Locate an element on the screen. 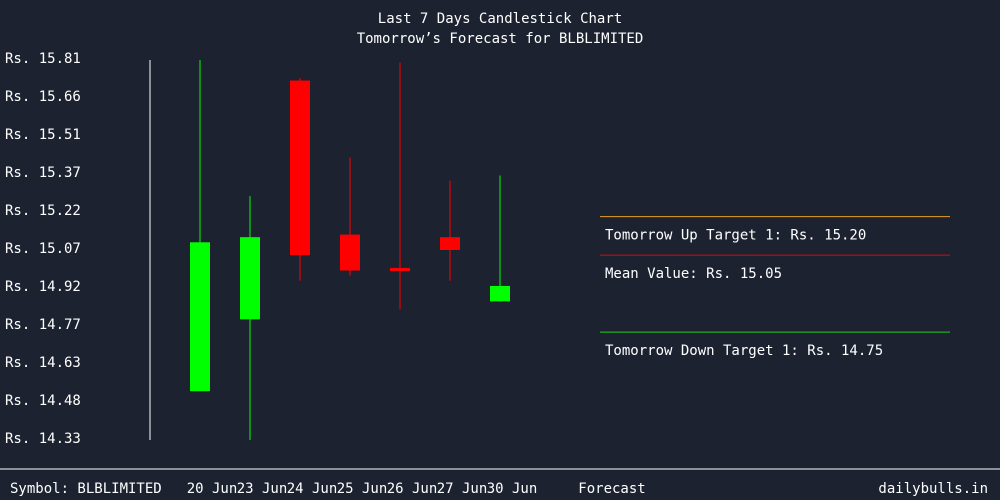  x-tick-label: 24 Jun is located at coordinates (312, 489).